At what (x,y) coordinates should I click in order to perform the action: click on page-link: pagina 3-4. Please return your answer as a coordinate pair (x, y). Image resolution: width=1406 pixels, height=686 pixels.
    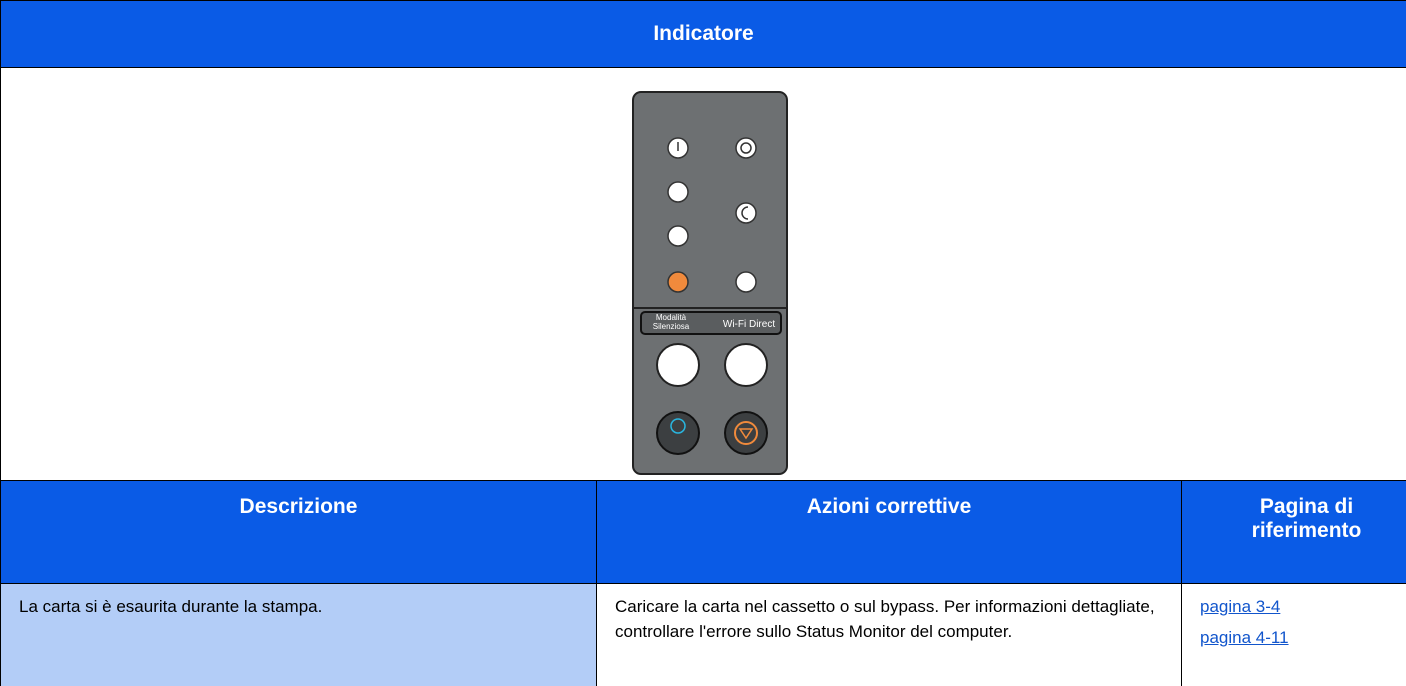
    Looking at the image, I should click on (1240, 606).